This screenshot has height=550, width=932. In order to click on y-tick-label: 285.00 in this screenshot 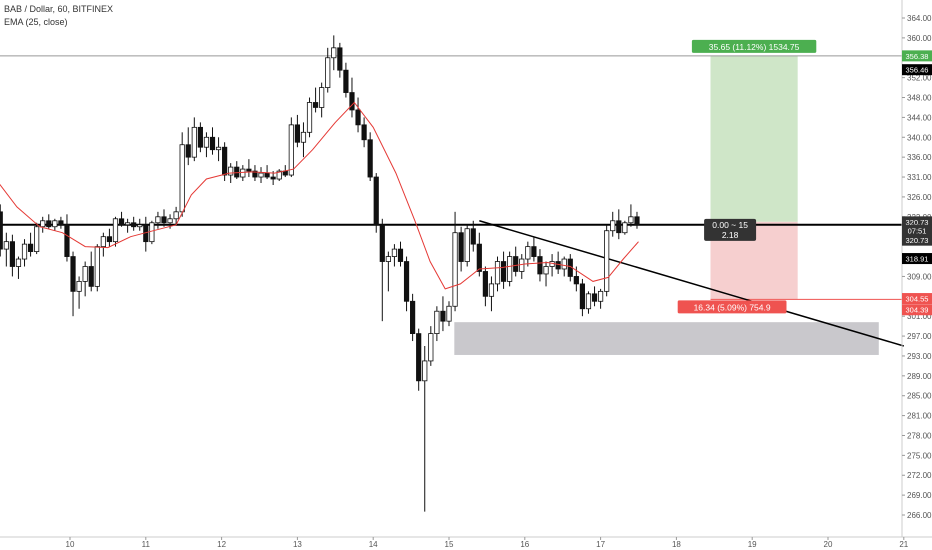, I will do `click(919, 396)`.